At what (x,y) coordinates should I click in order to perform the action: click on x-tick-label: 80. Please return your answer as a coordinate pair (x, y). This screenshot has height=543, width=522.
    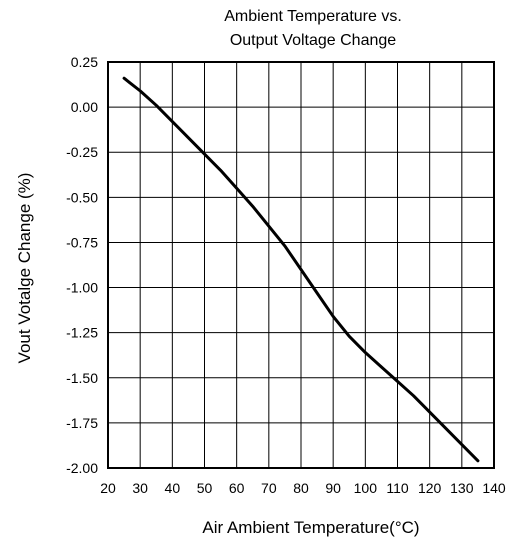
    Looking at the image, I should click on (301, 488).